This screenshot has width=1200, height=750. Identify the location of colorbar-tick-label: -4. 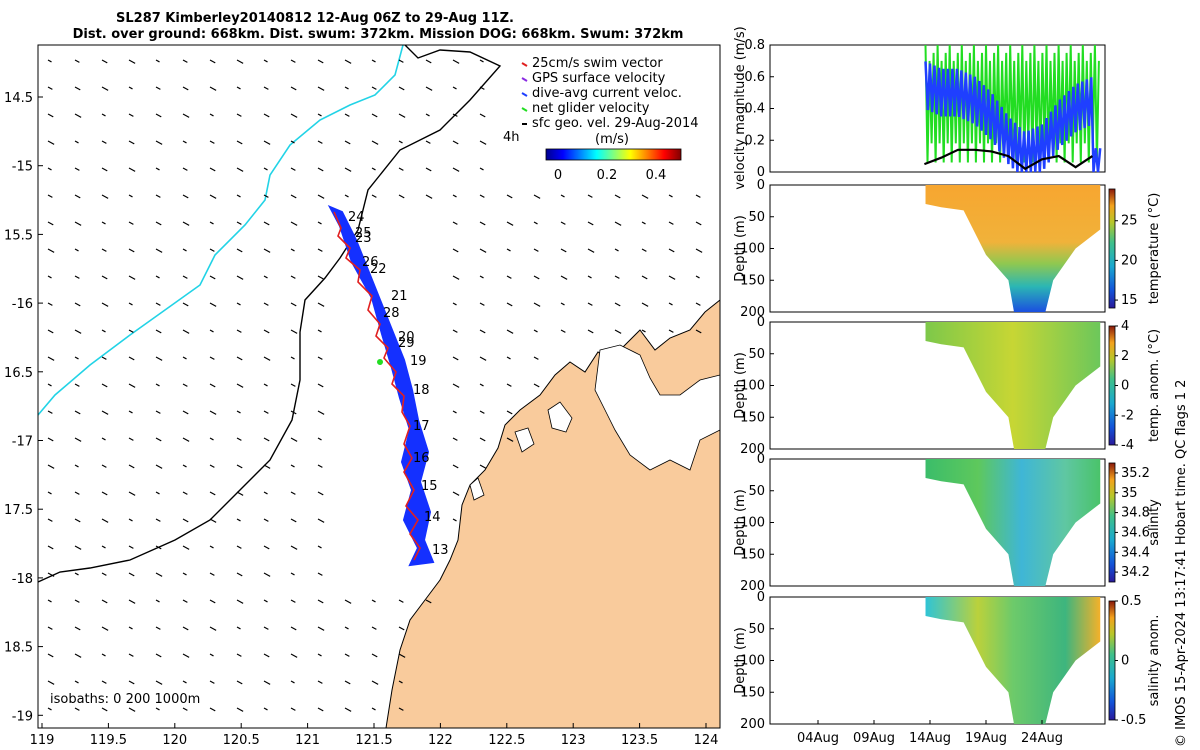
(1127, 445).